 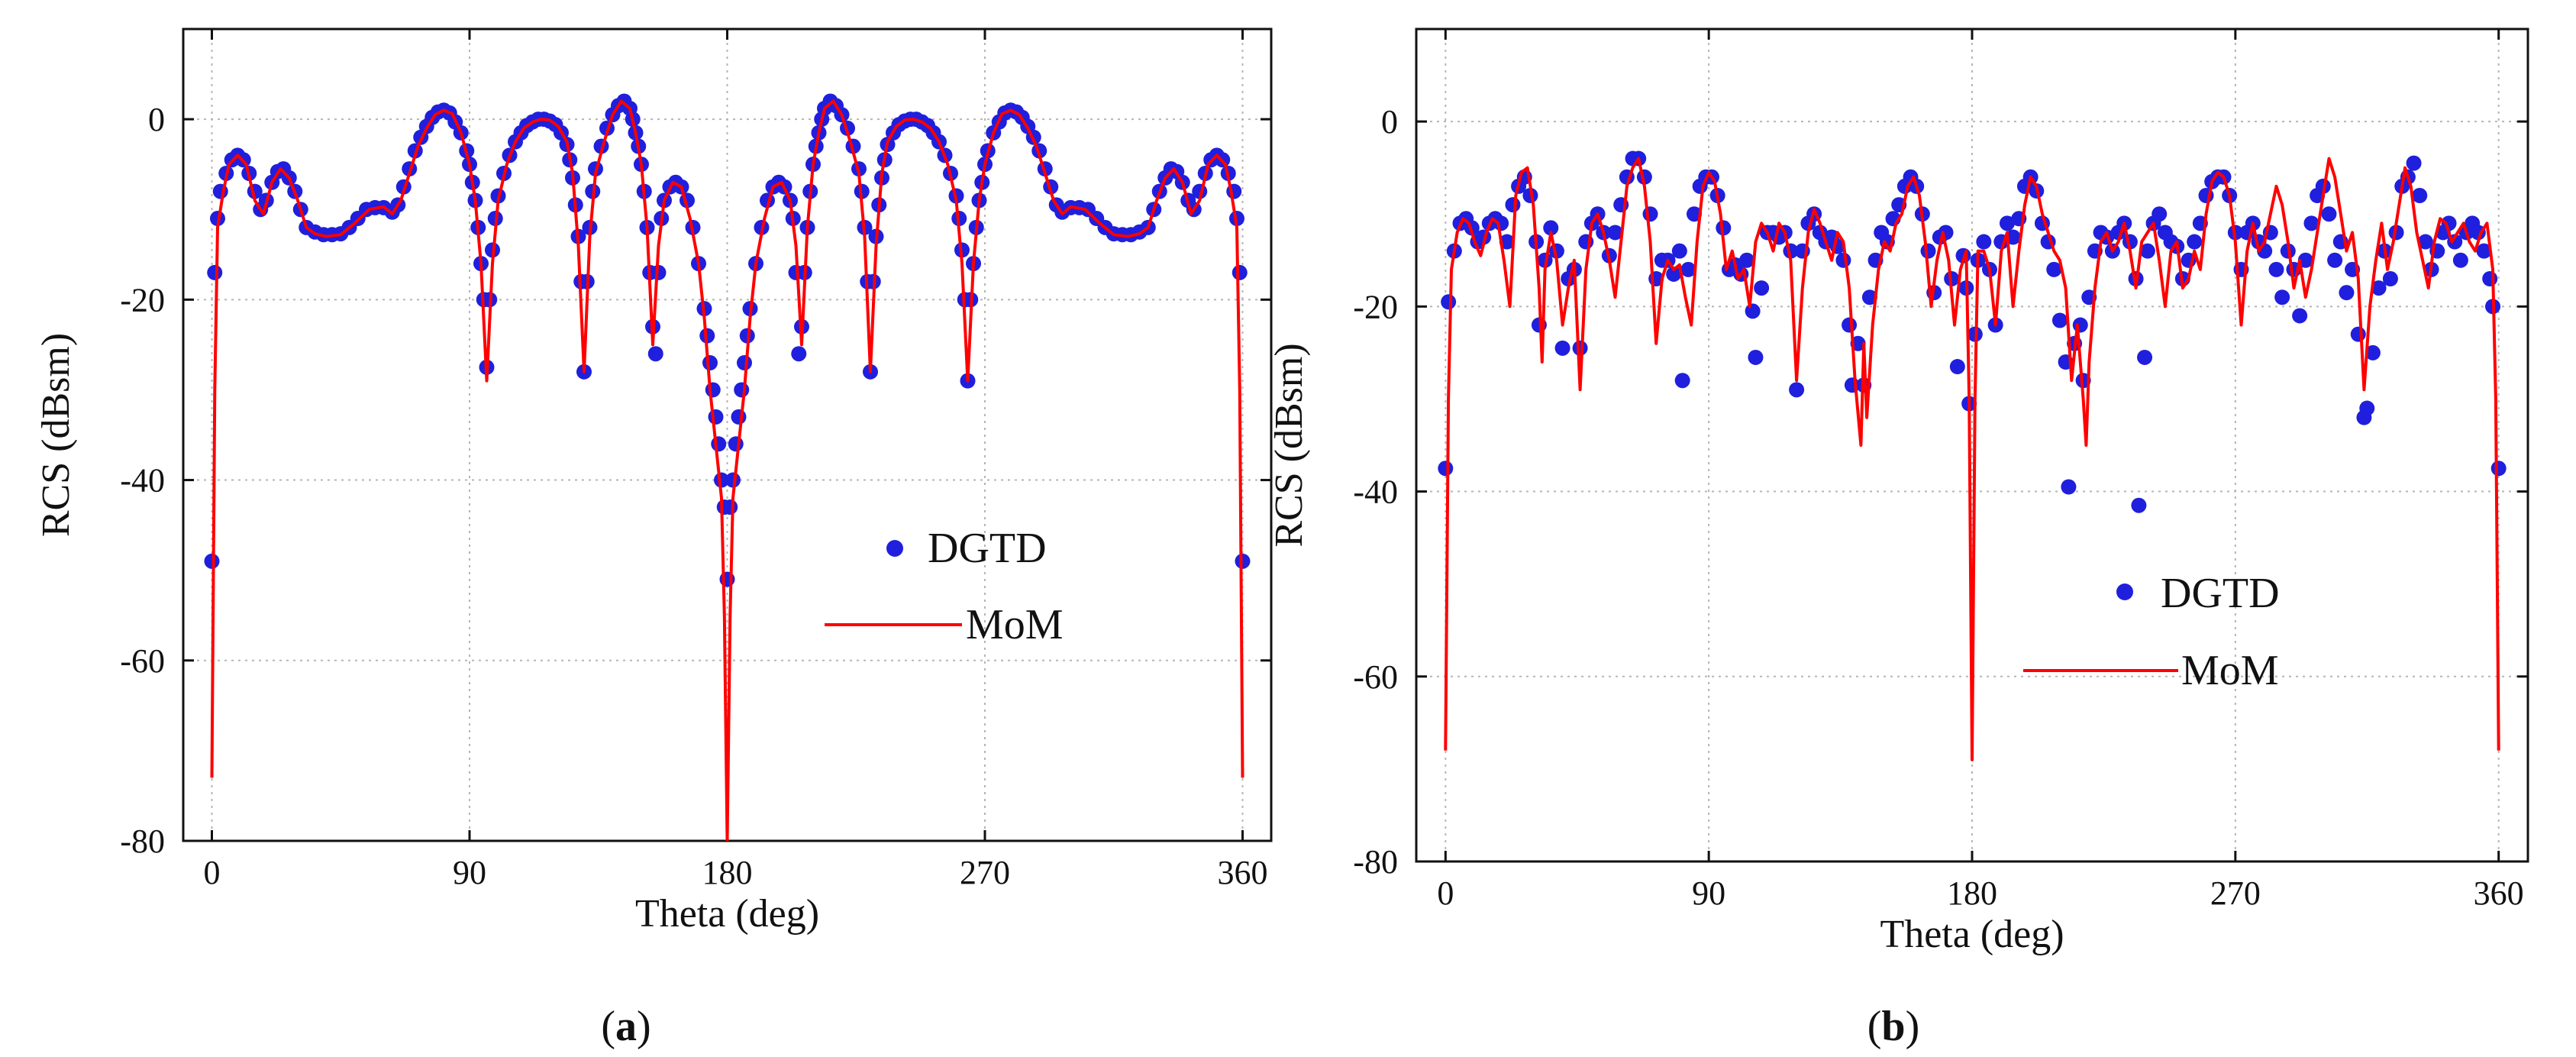 I want to click on series-dgtd, so click(x=1972, y=332).